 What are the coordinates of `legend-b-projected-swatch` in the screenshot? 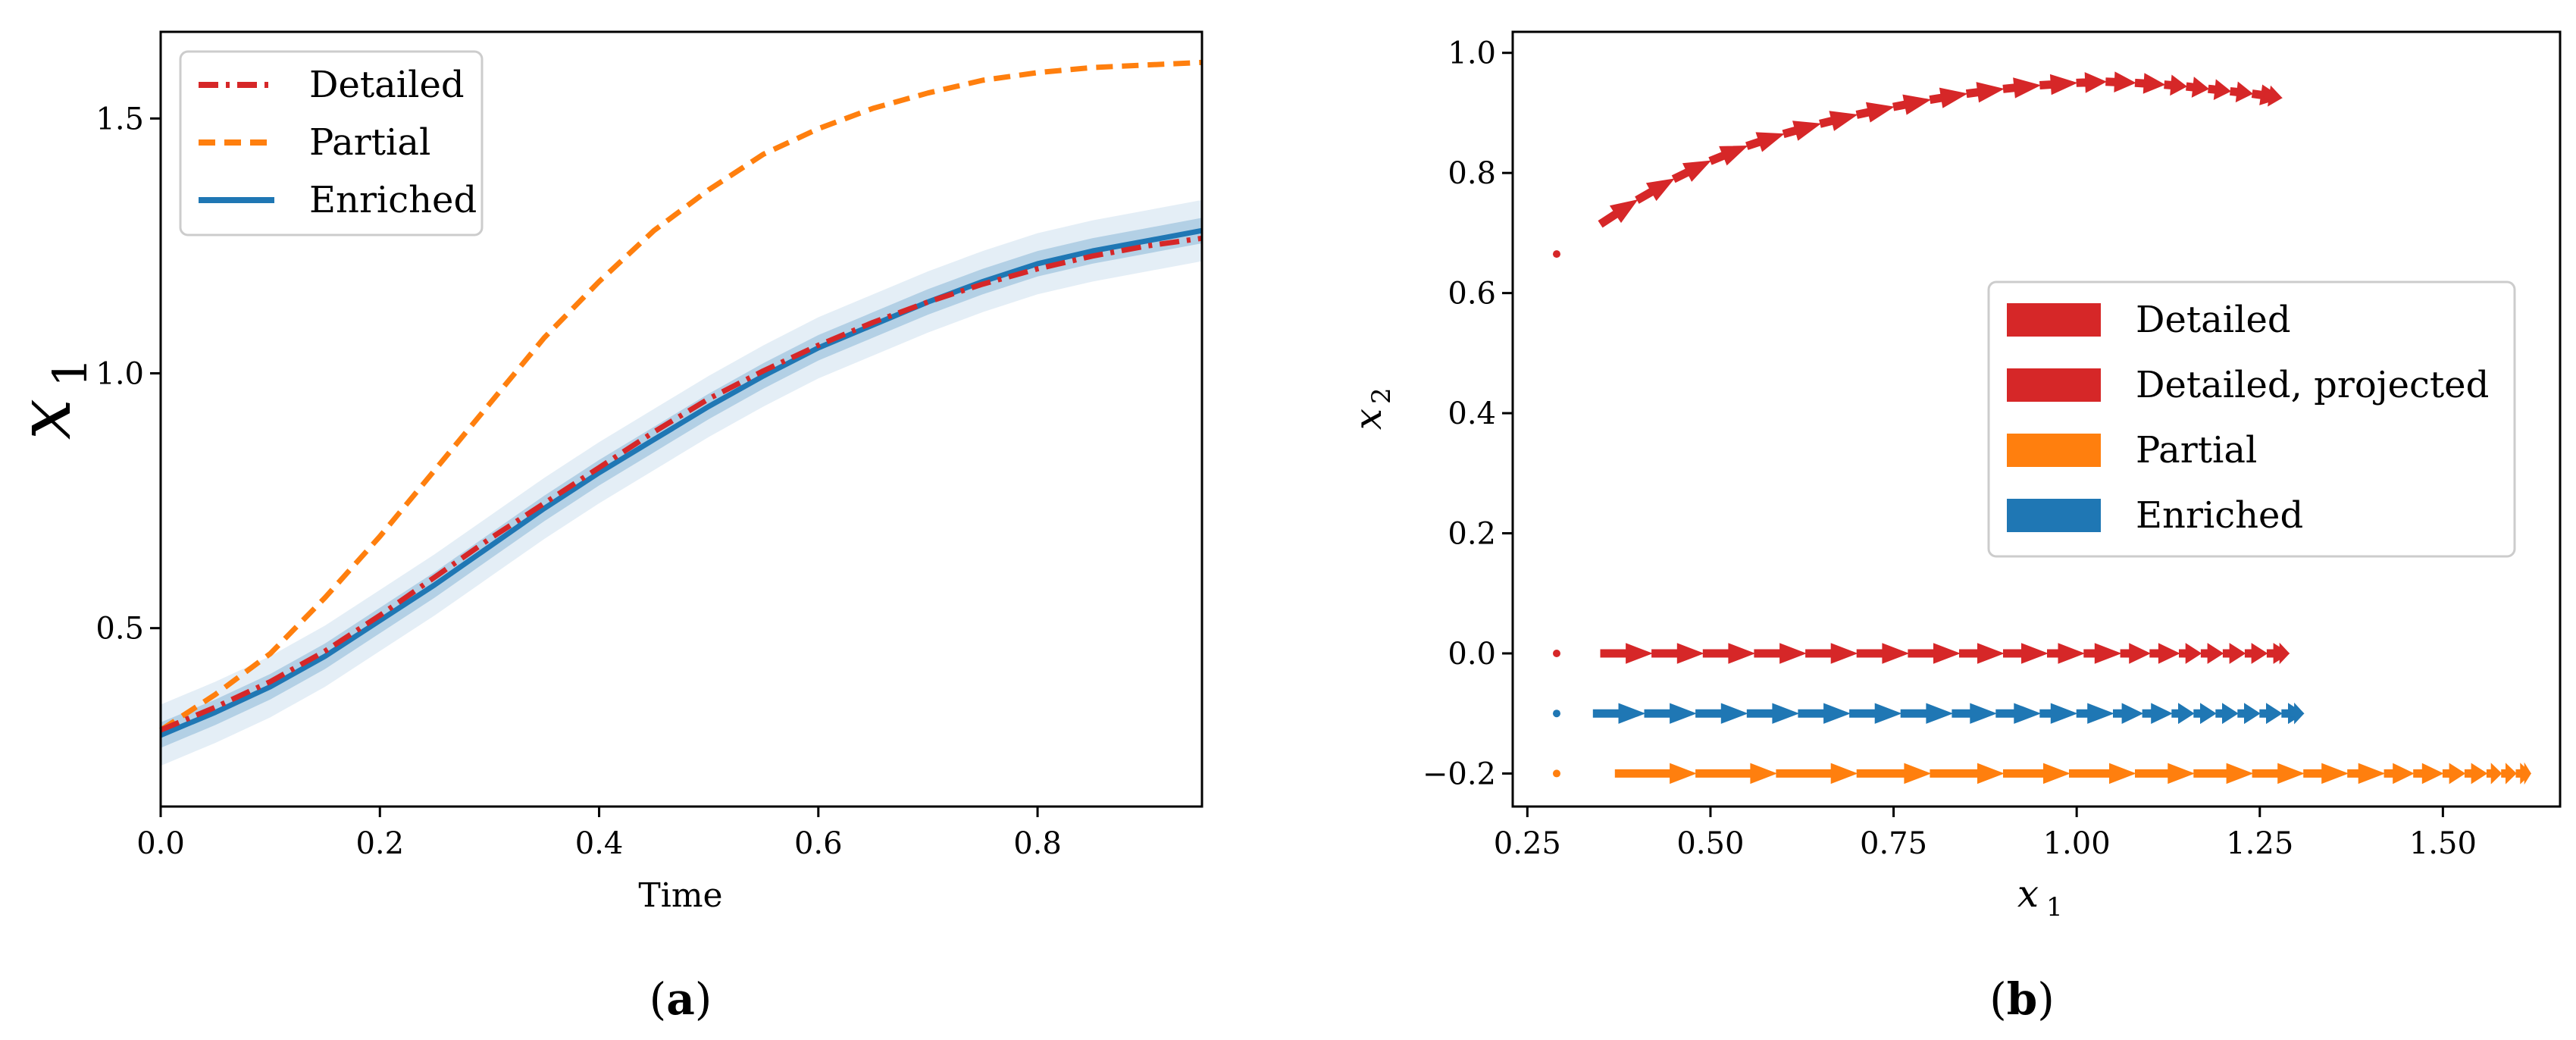 It's located at (2054, 385).